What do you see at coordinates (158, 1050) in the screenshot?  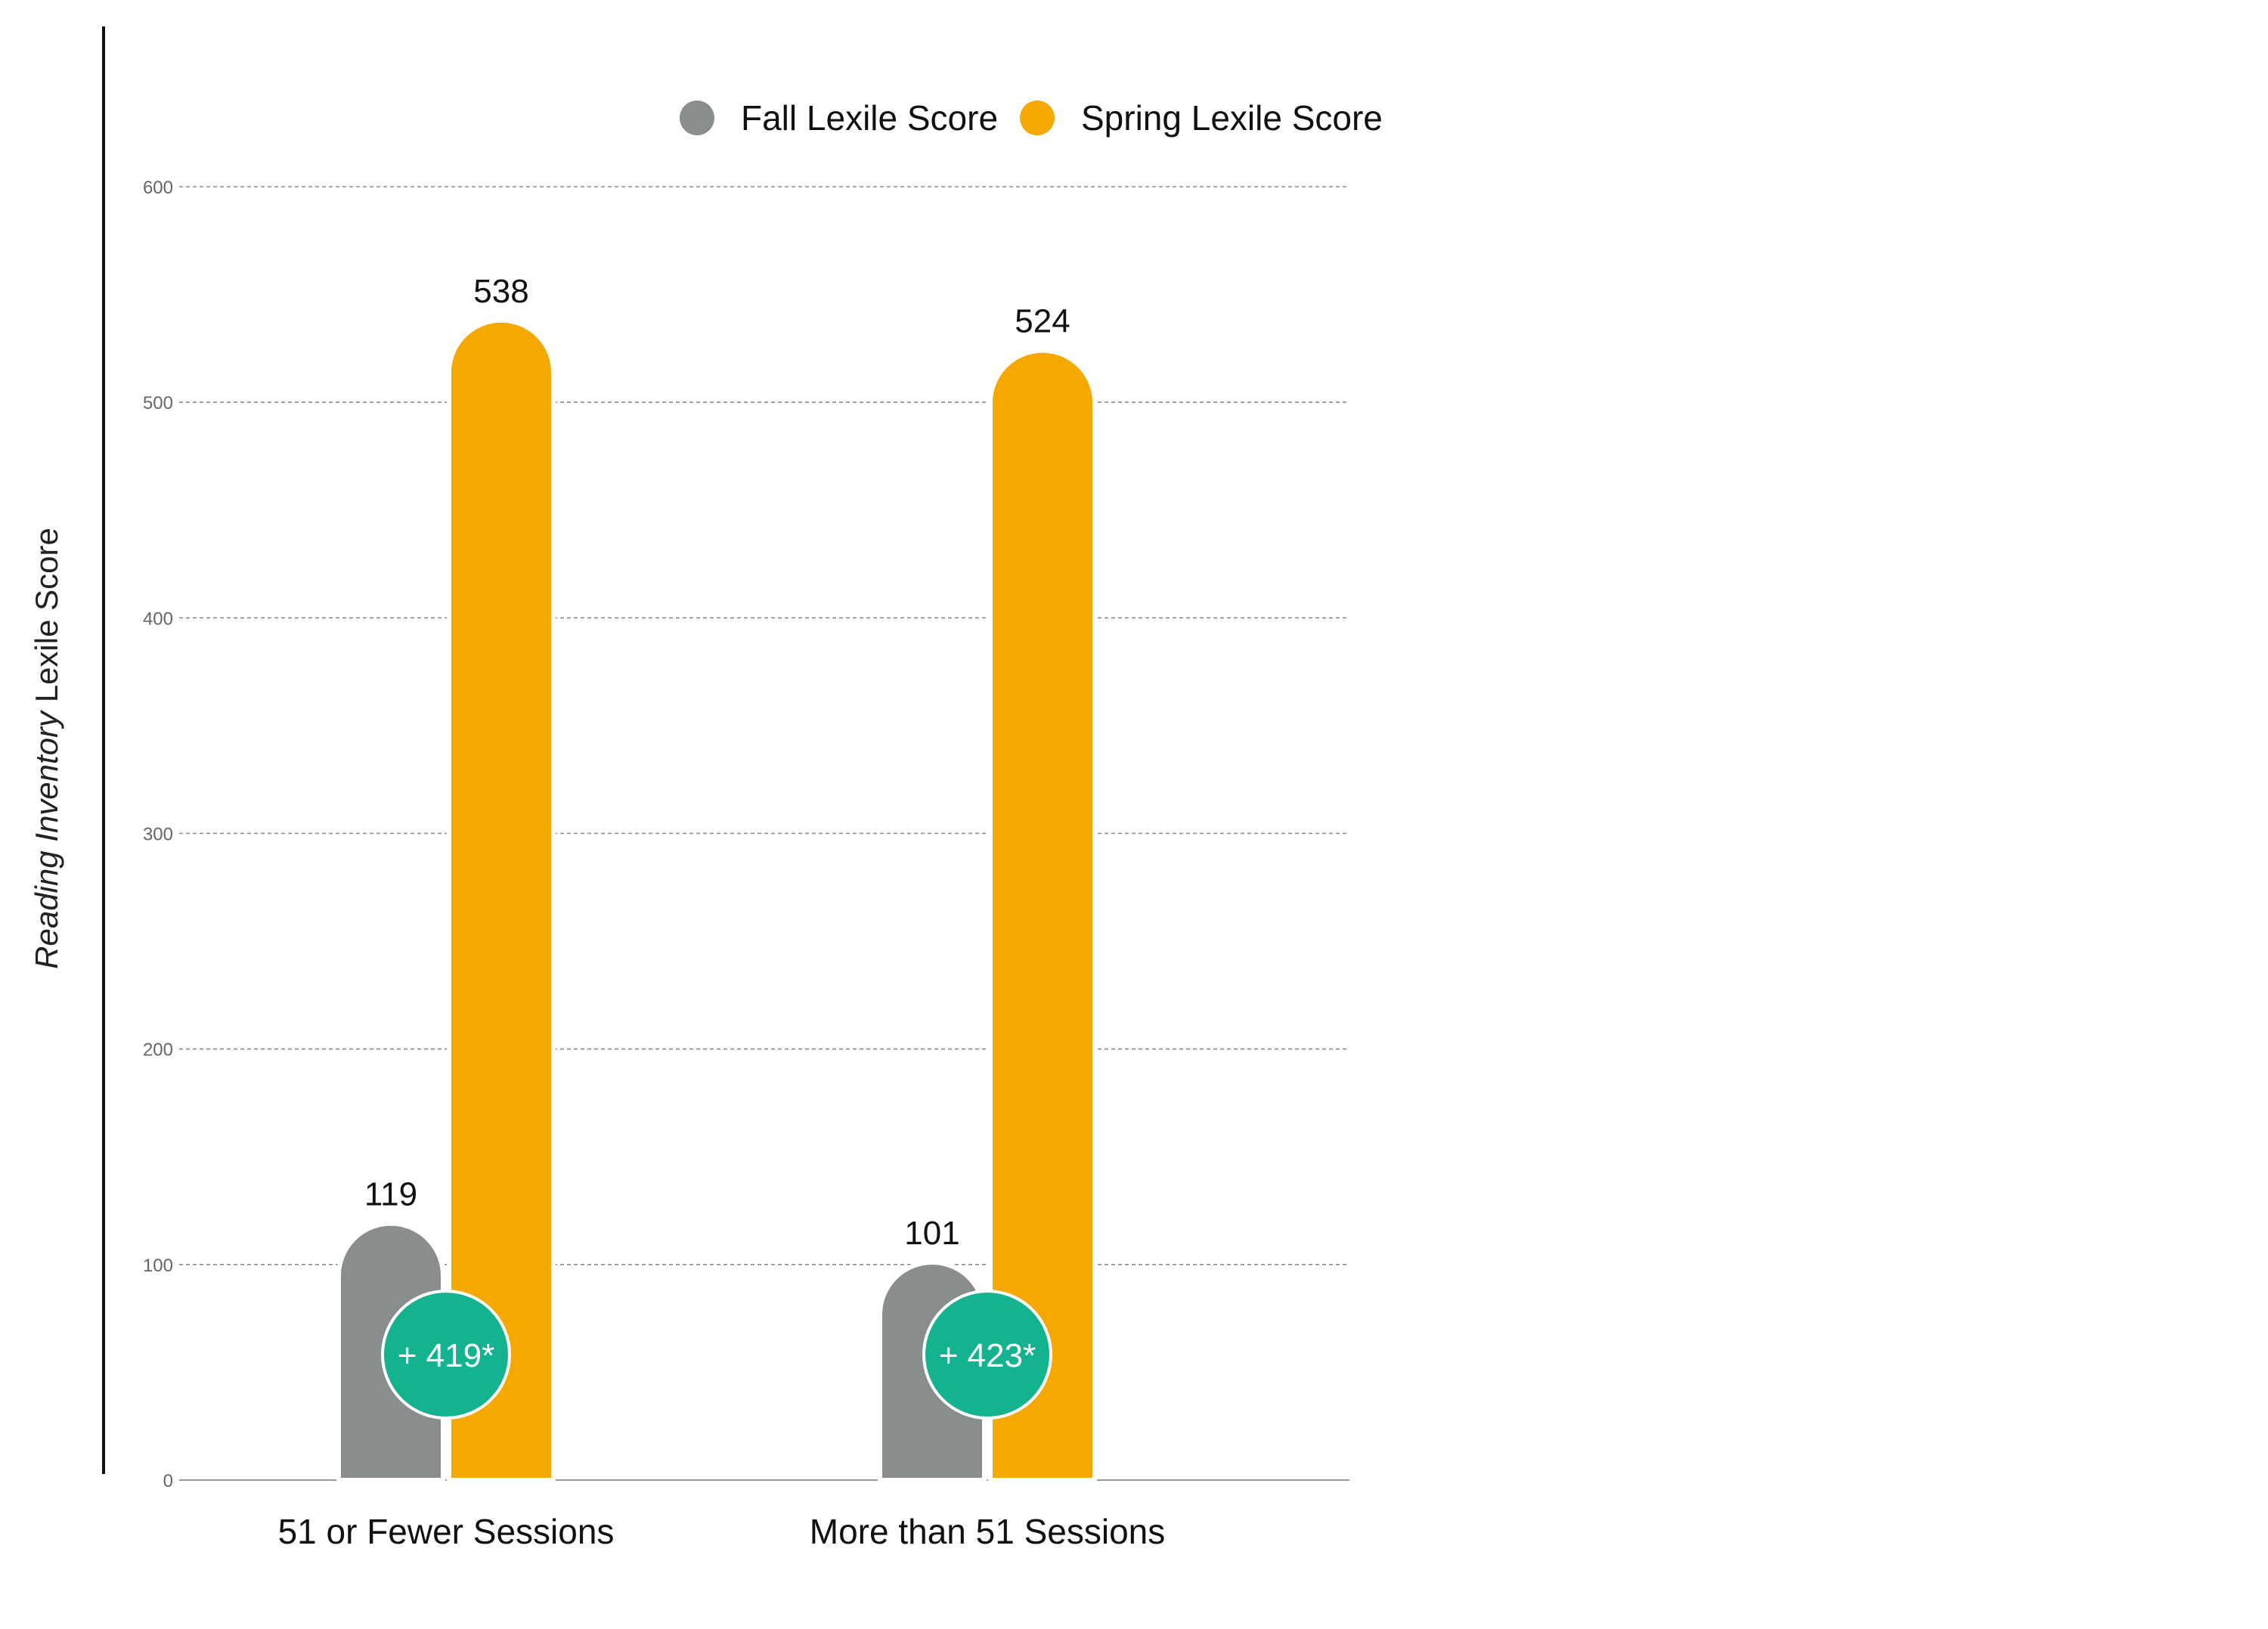 I see `y-tick-label: 200` at bounding box center [158, 1050].